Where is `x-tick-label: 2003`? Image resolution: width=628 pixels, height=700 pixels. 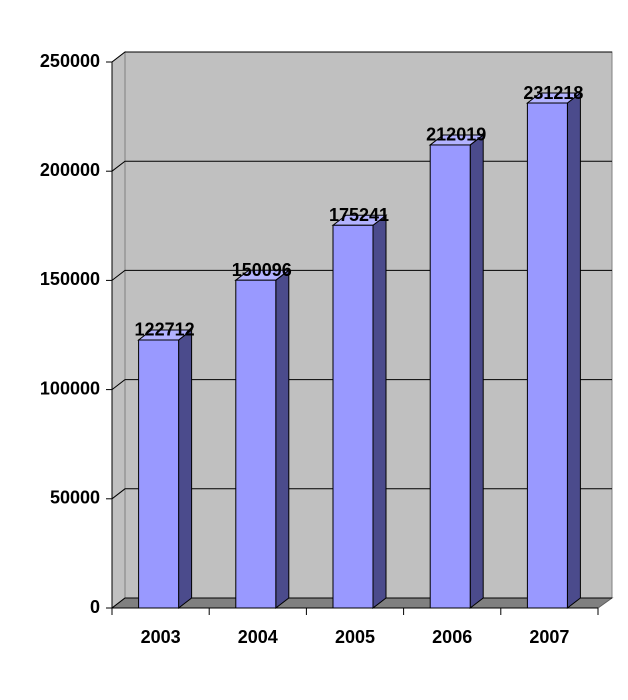
x-tick-label: 2003 is located at coordinates (161, 637).